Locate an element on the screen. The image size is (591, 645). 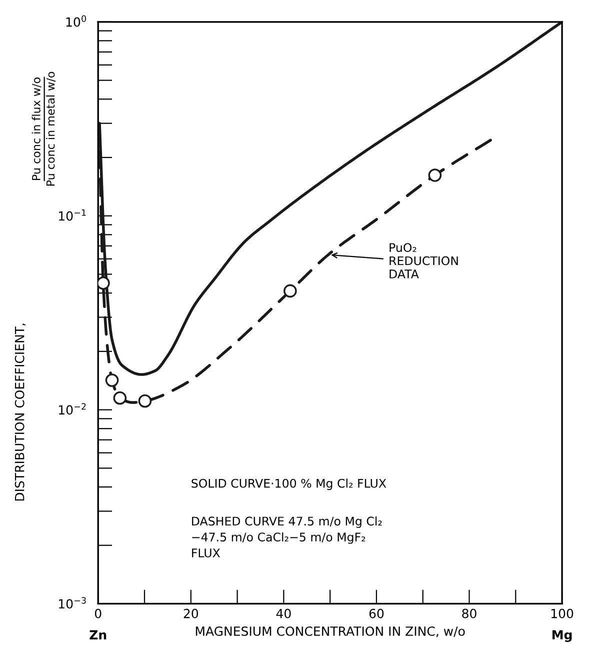
annotation: DASHED CURVE 47.5 m/o Mg Cl₂ −47.5 m/o CaCl₂−5 m/o MgF₂ FLUX is located at coordinates (287, 537).